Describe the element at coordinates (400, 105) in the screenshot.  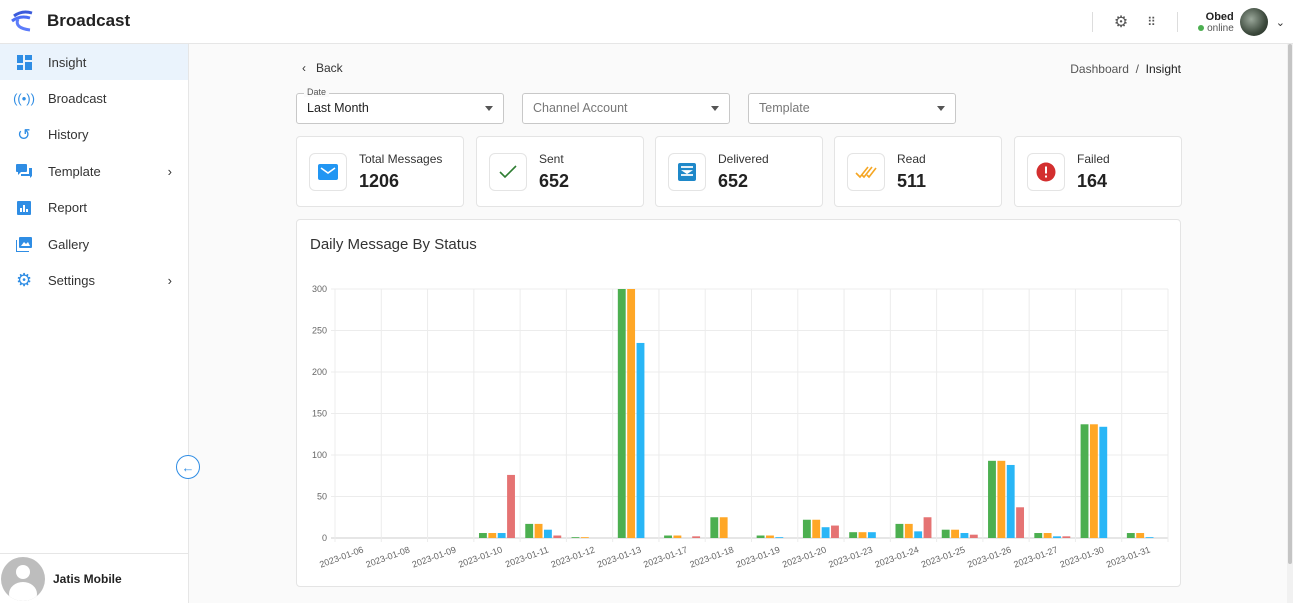
I see `date-select: Date Last Month` at that location.